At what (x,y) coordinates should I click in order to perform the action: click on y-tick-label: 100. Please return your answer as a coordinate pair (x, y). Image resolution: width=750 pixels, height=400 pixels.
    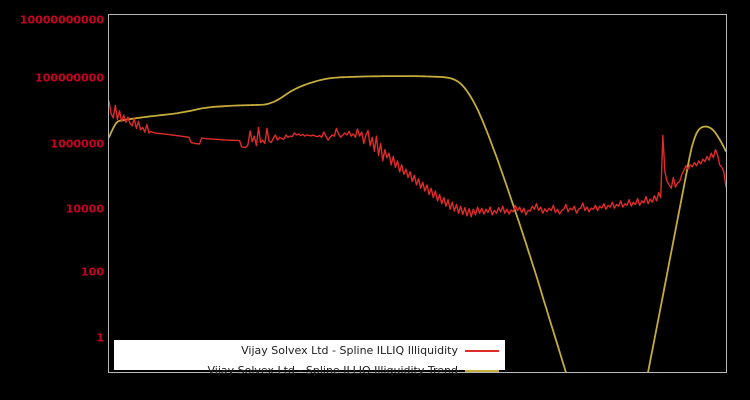
    Looking at the image, I should click on (92, 272).